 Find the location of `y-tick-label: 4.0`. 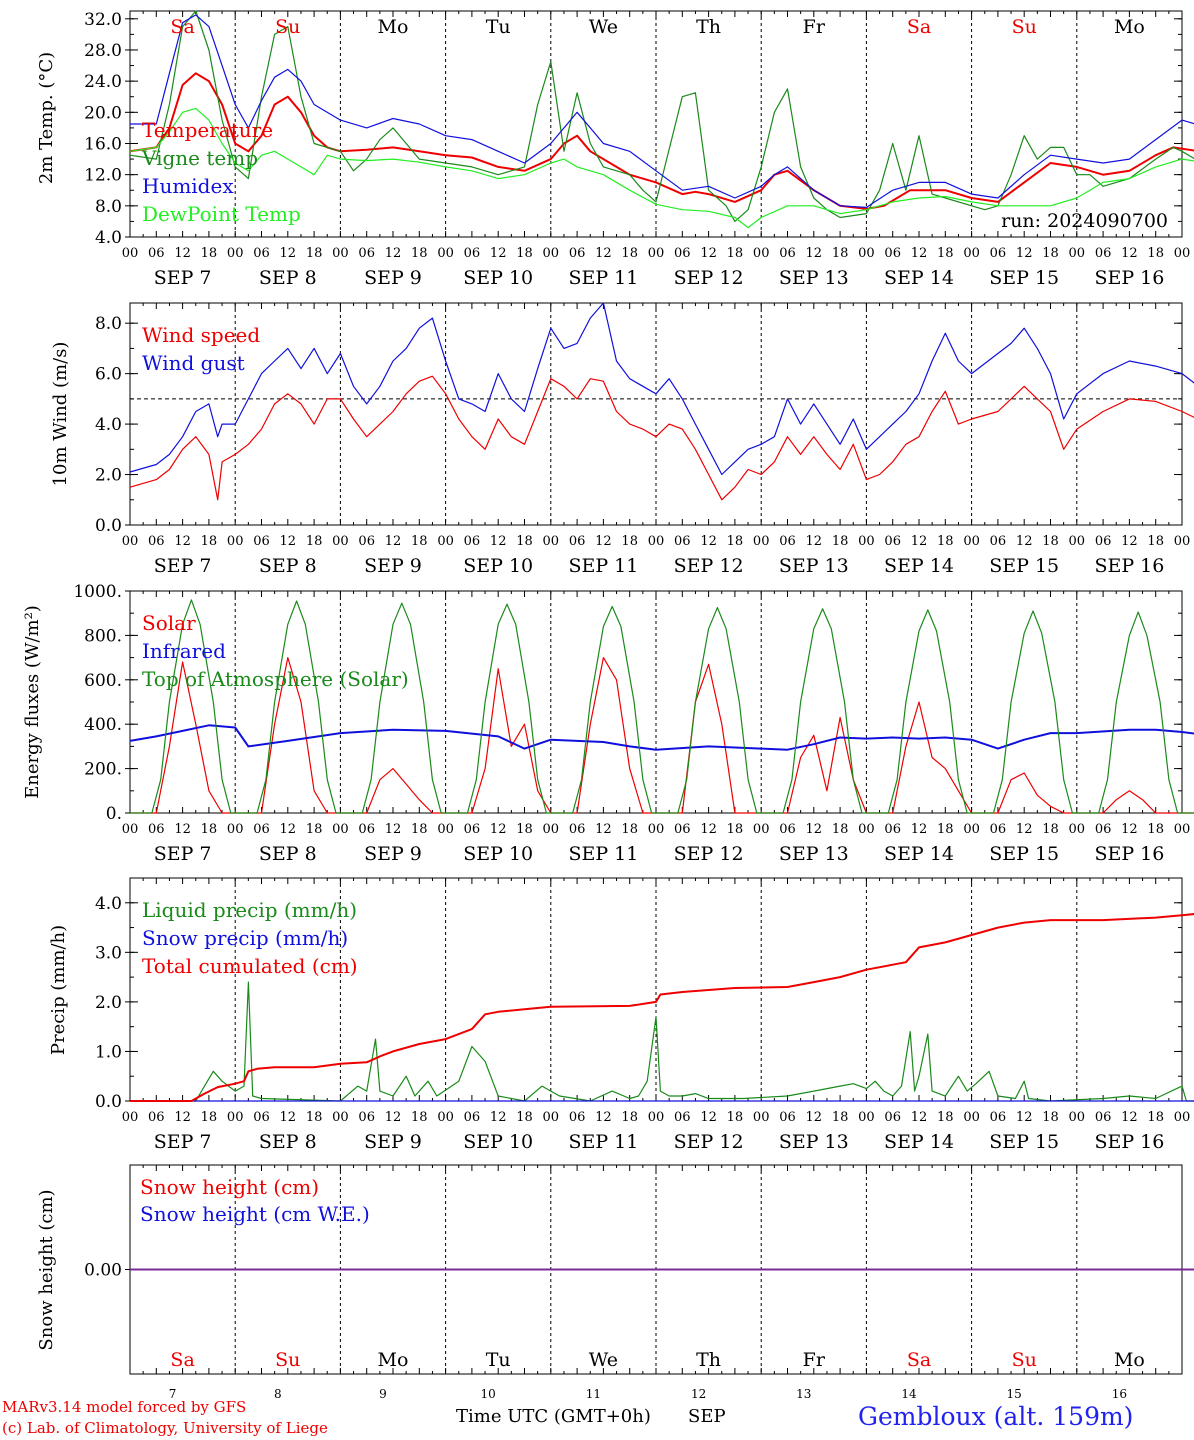

y-tick-label: 4.0 is located at coordinates (108, 904).